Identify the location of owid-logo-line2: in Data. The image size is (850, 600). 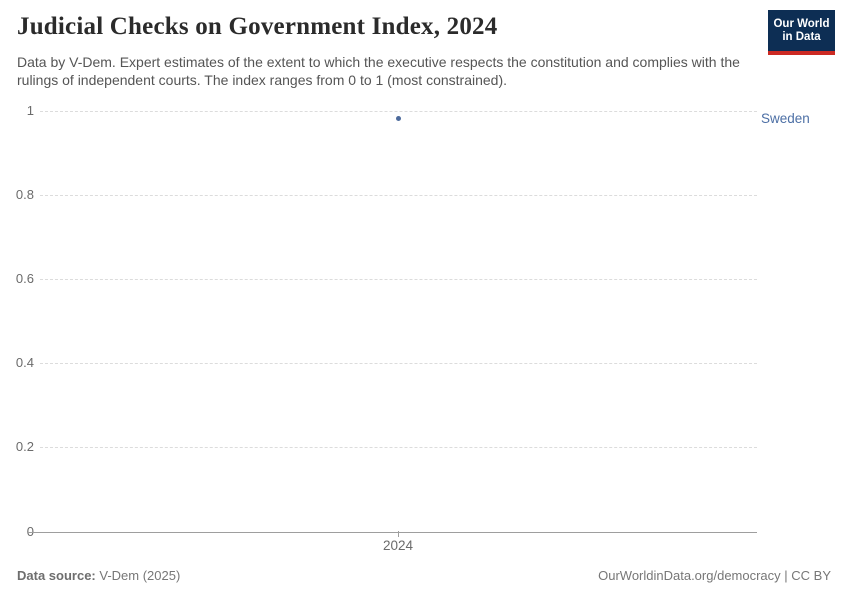
(801, 36).